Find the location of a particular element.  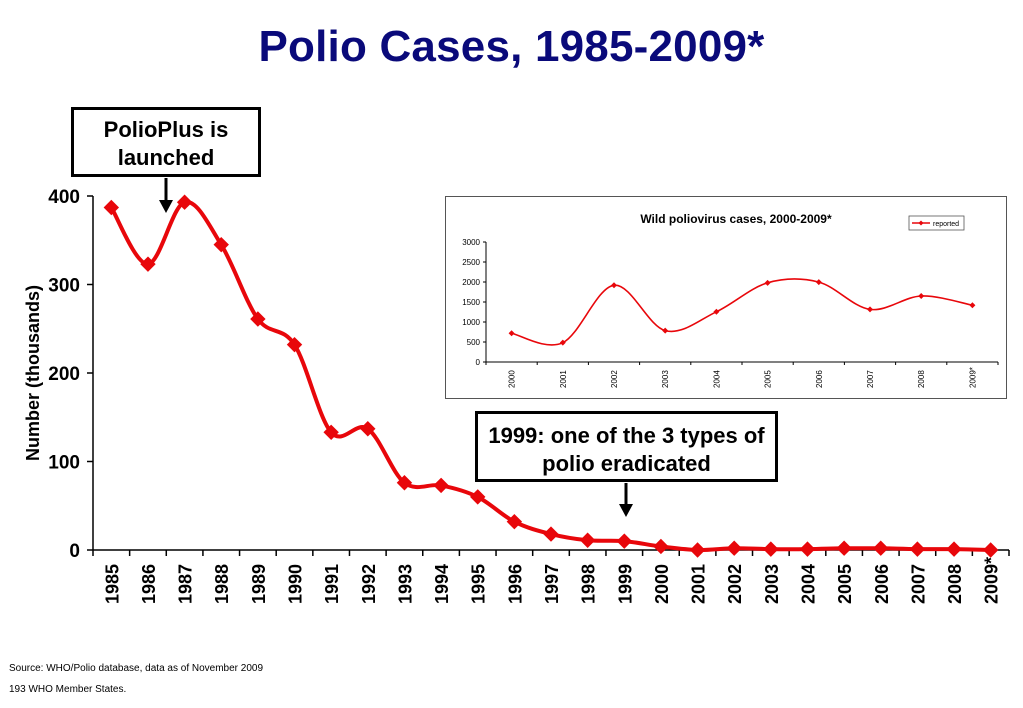

page-title: Polio Cases, 1985-2009* is located at coordinates (511, 46).